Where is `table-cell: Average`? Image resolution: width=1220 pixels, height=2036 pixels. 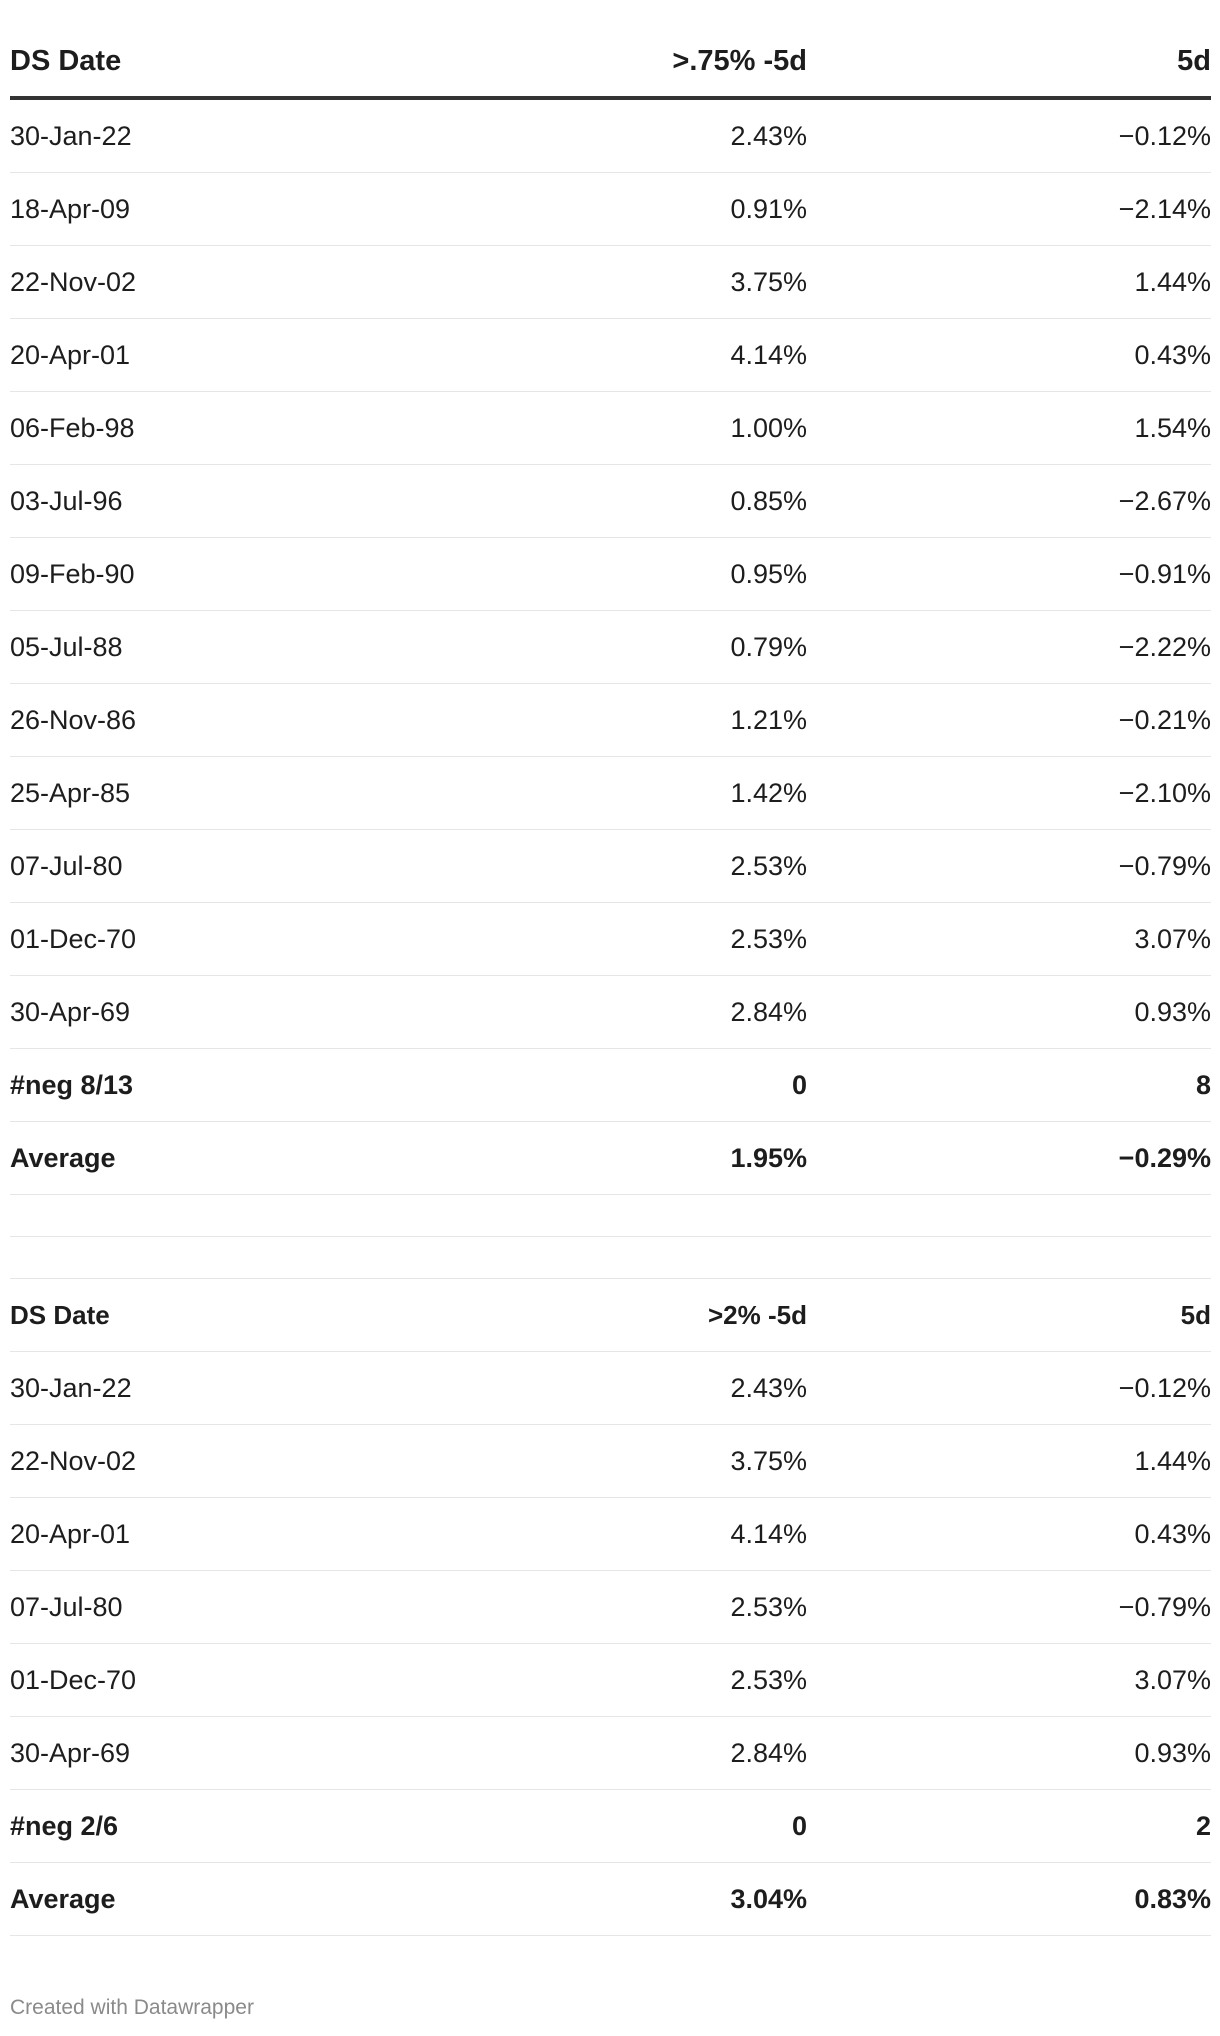 table-cell: Average is located at coordinates (63, 1157).